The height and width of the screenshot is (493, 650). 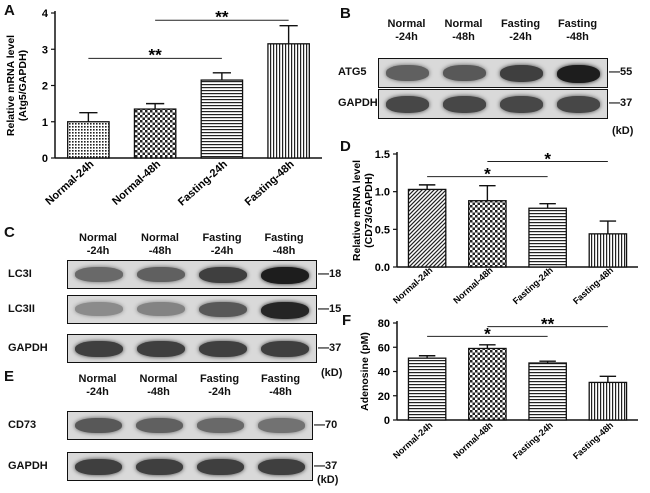 What do you see at coordinates (23, 85) in the screenshot?
I see `y-axis-label-2: (Atg5/GAPDH)` at bounding box center [23, 85].